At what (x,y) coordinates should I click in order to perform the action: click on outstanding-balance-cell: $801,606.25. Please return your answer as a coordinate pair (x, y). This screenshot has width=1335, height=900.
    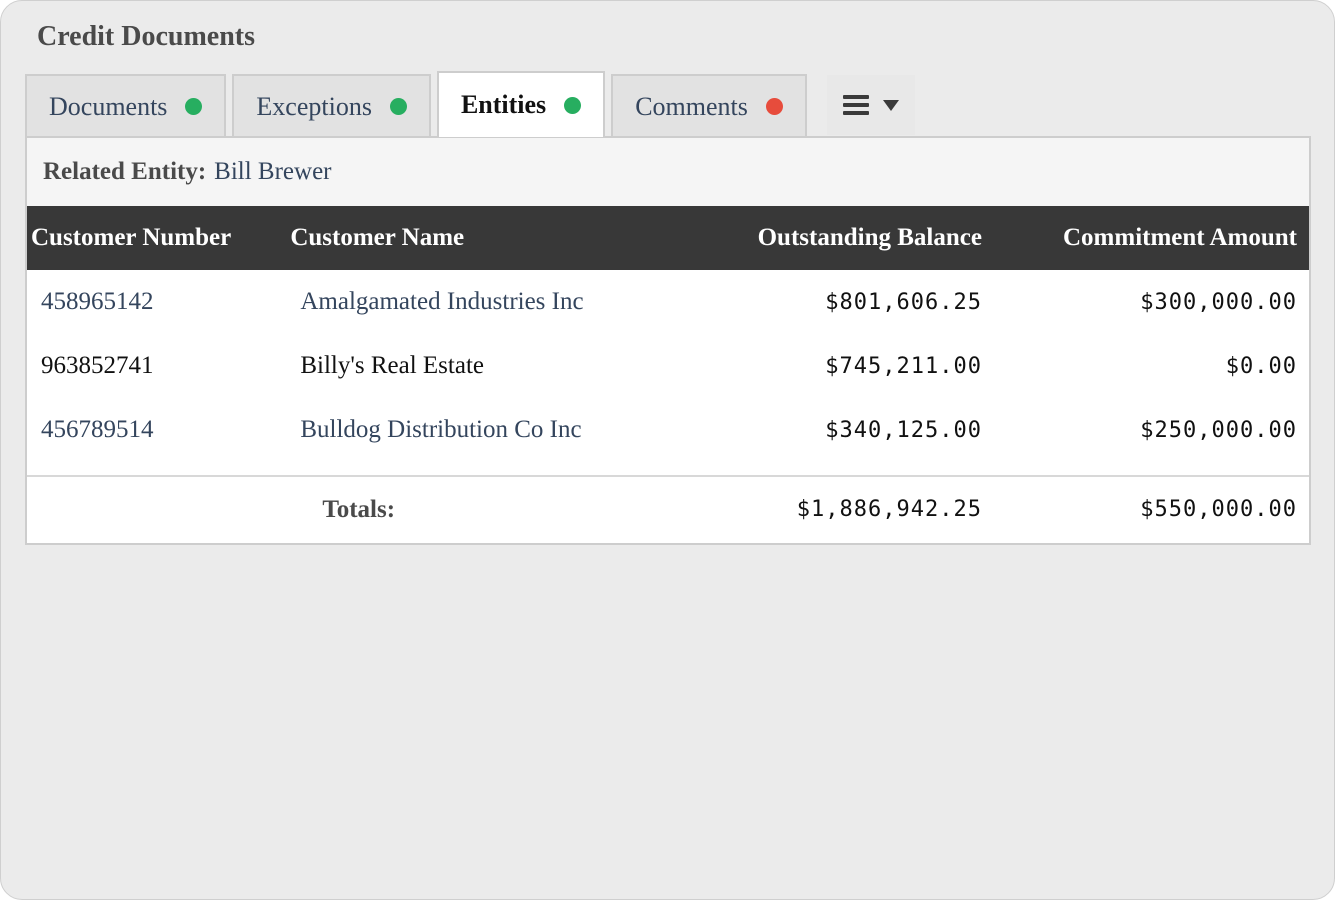
    Looking at the image, I should click on (903, 302).